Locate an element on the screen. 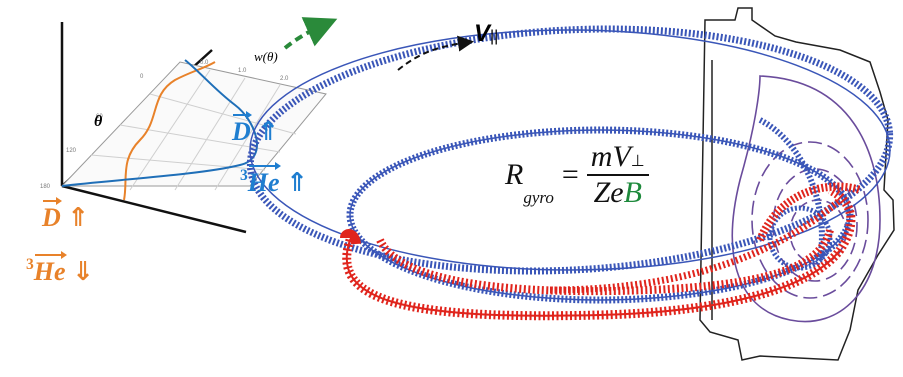 This screenshot has width=903, height=377. plot-grid is located at coordinates (193, 126).